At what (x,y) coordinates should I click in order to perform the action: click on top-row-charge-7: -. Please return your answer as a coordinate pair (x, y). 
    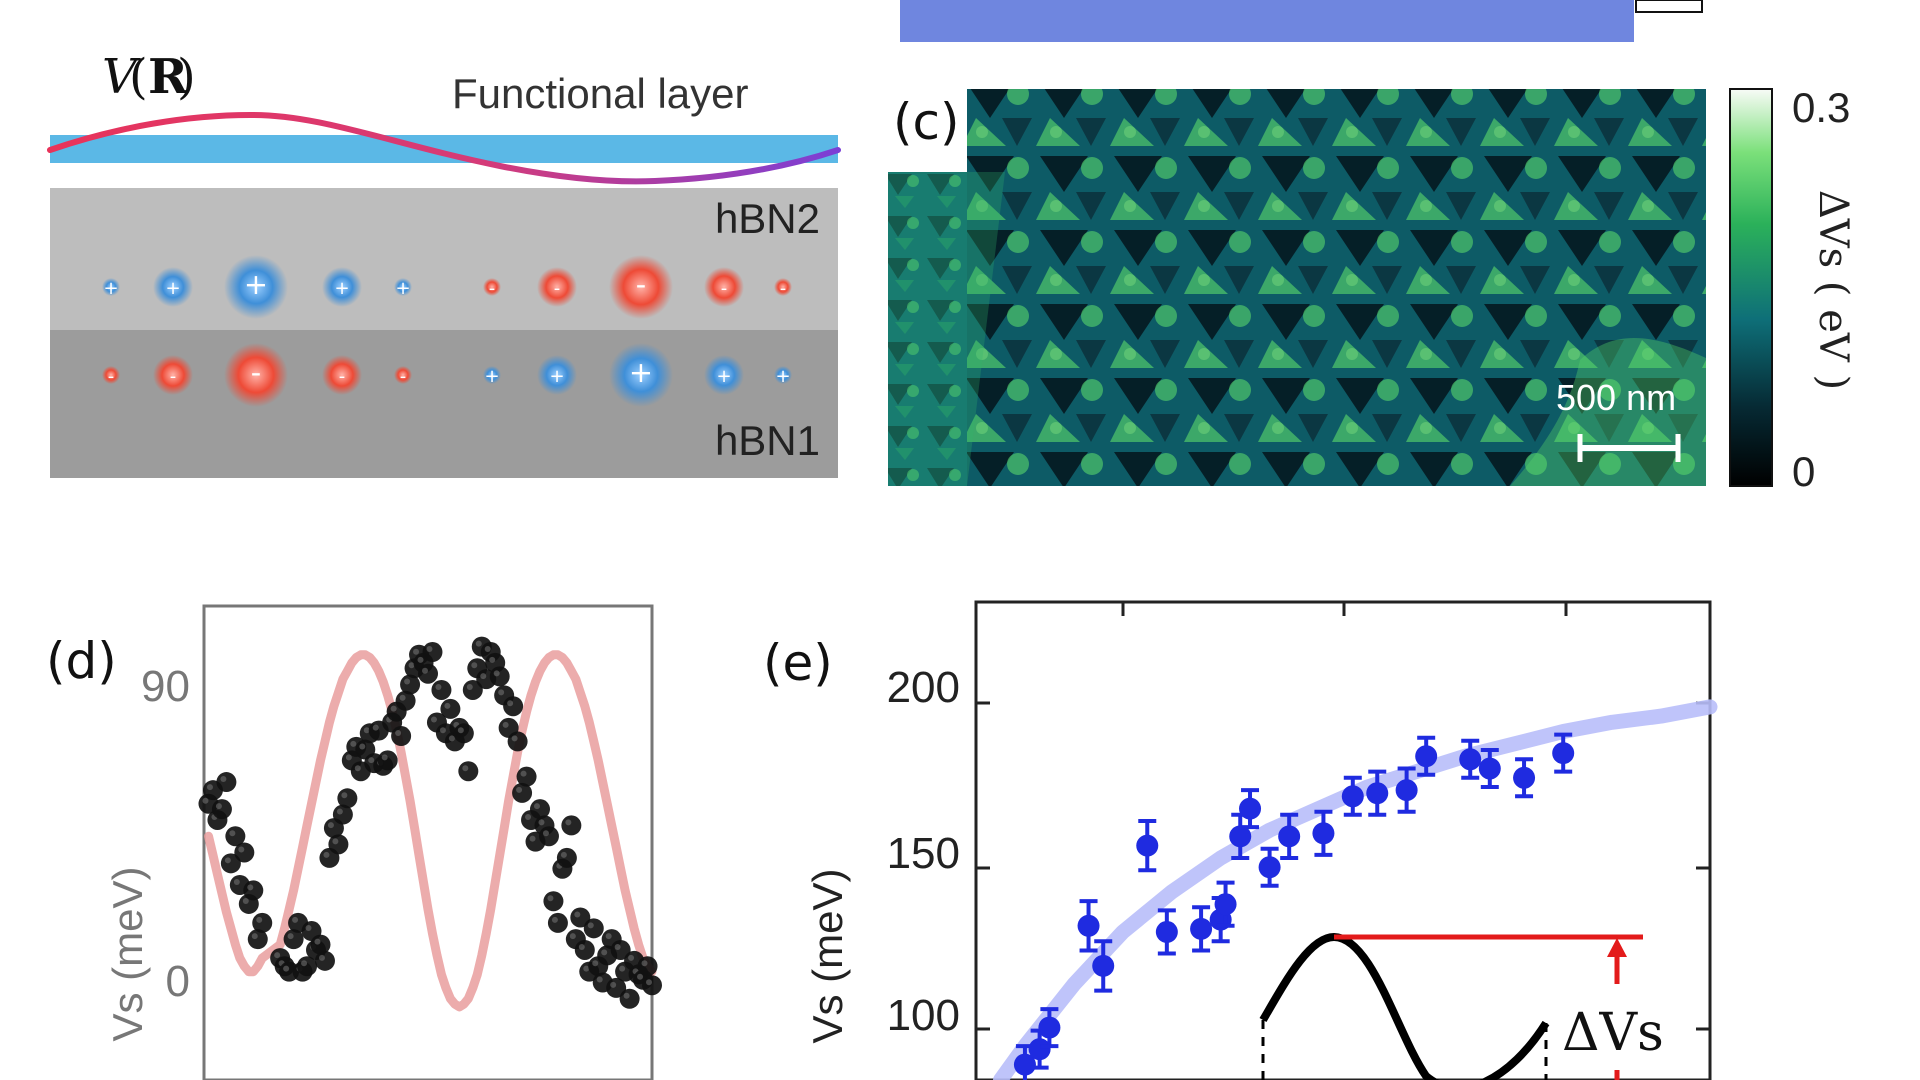
    Looking at the image, I should click on (557, 287).